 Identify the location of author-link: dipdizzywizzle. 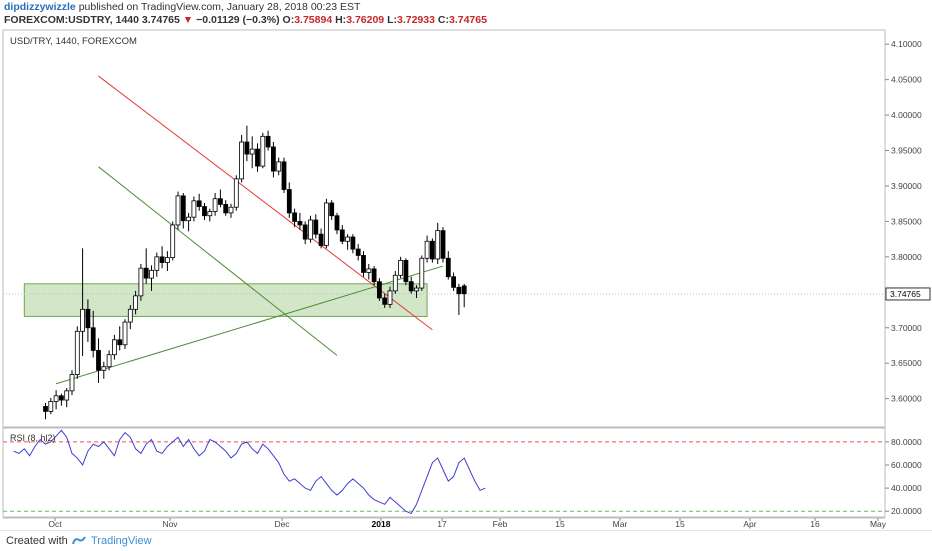
(40, 7).